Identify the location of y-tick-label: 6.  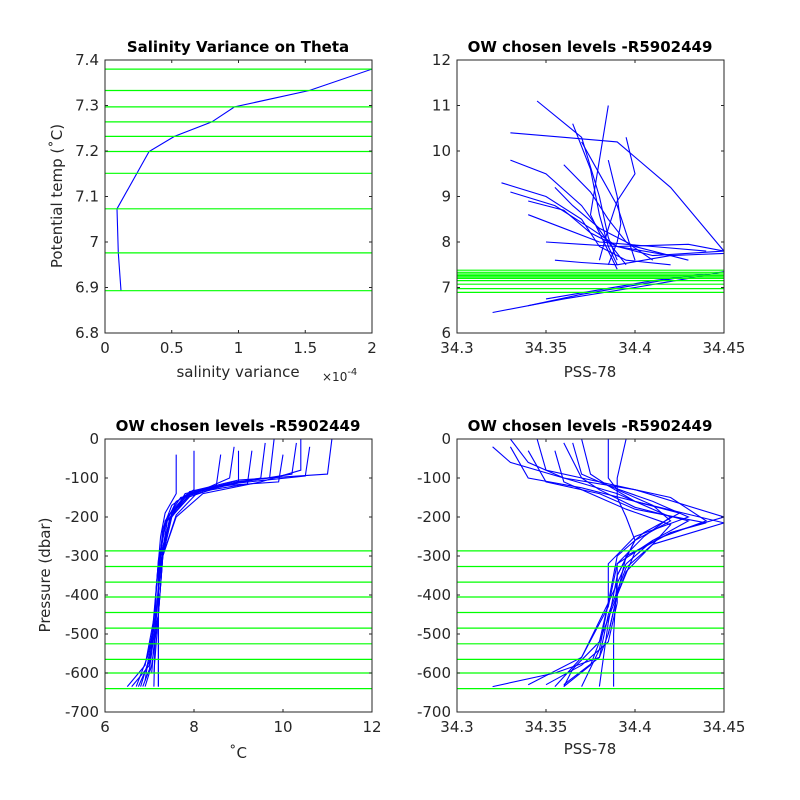
(446, 333).